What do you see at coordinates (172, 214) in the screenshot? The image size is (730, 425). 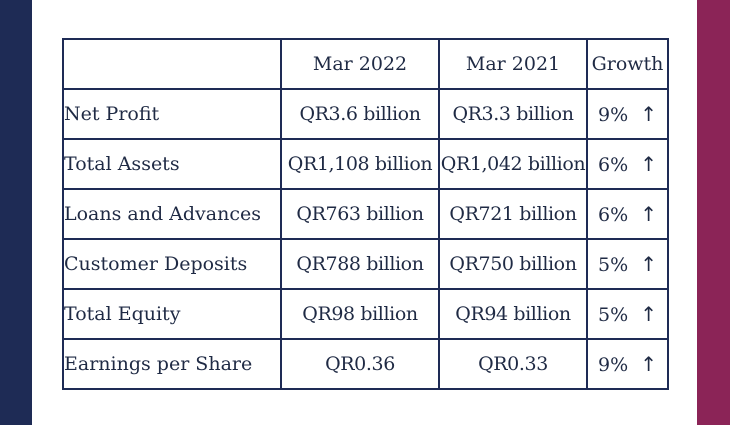 I see `row-label: Loans and Advances` at bounding box center [172, 214].